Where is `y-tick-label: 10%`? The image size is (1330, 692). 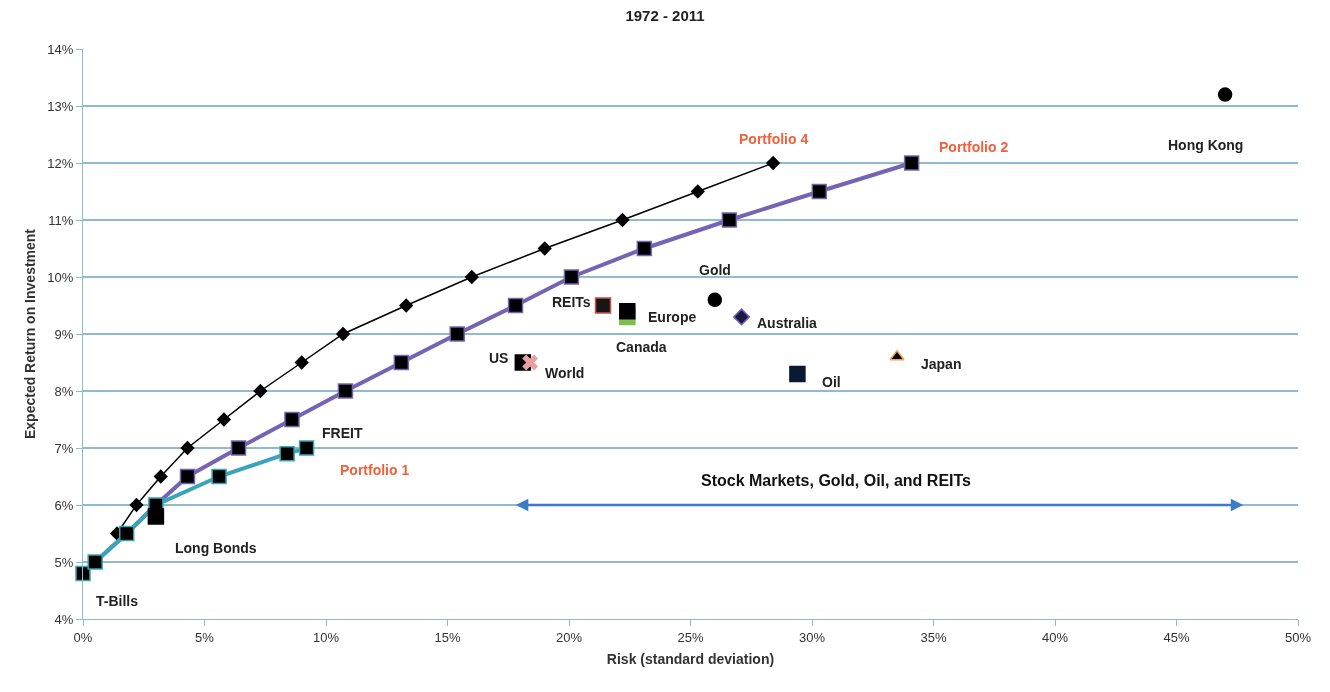 y-tick-label: 10% is located at coordinates (60, 277).